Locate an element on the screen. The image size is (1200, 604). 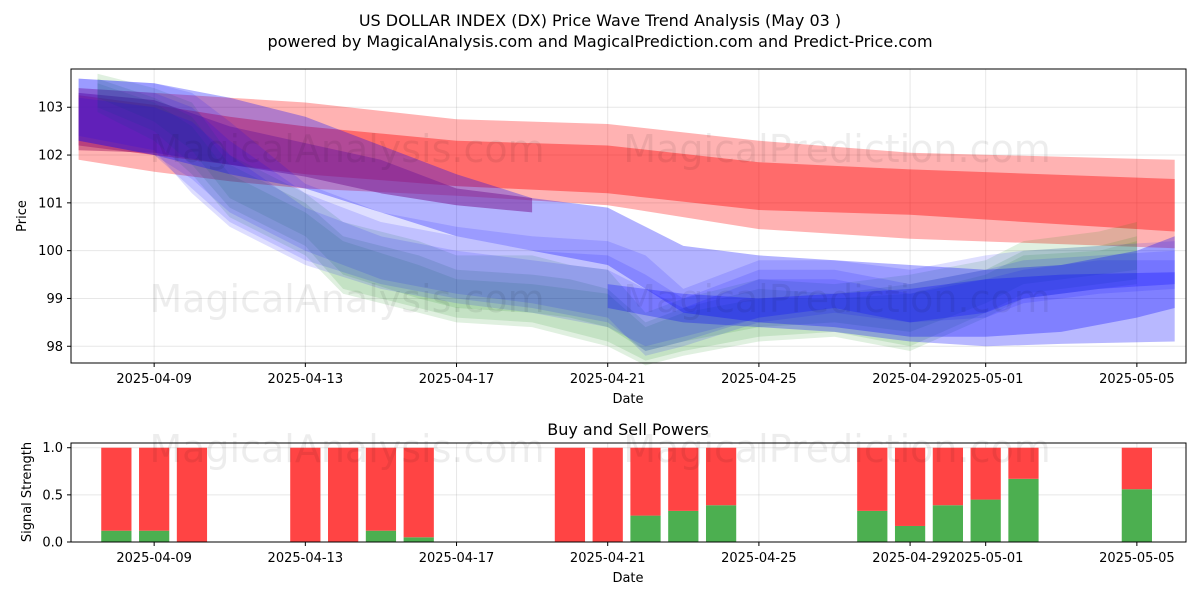
watermark-text: MagicalPrediction.com is located at coordinates (837, 149).